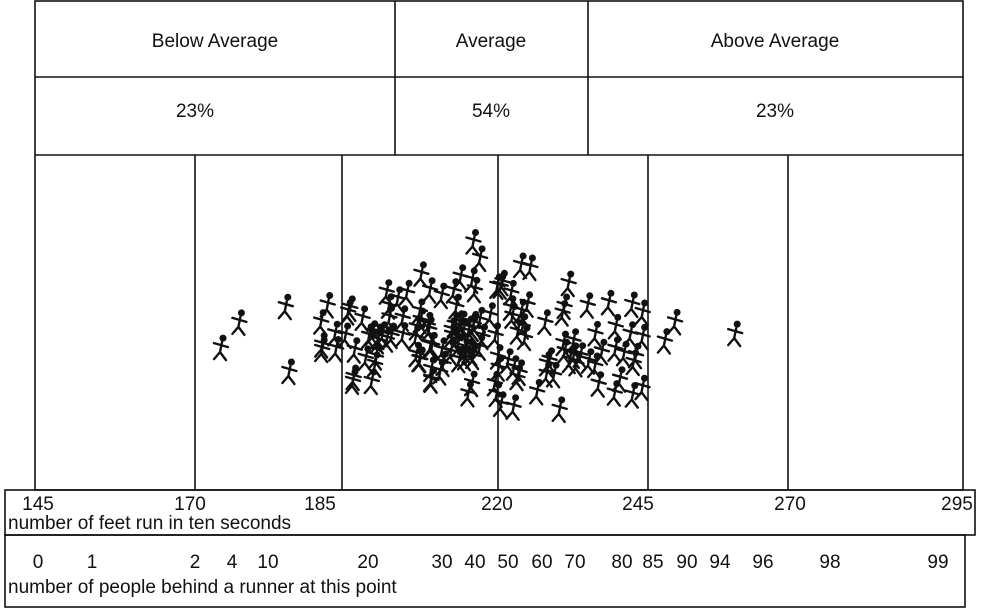 This screenshot has height=609, width=985. What do you see at coordinates (638, 504) in the screenshot?
I see `scale-label: 245` at bounding box center [638, 504].